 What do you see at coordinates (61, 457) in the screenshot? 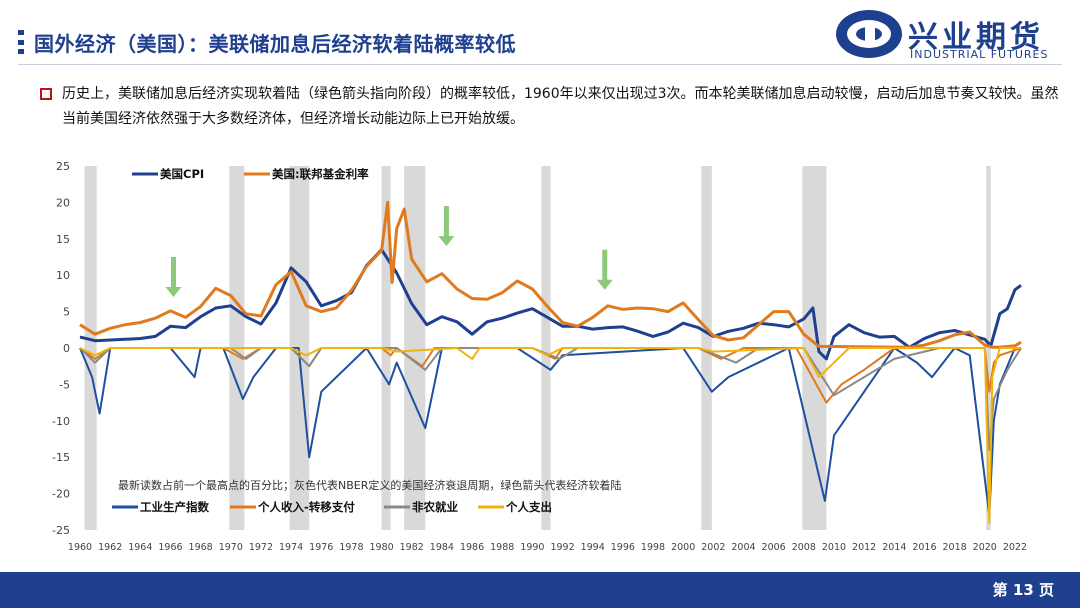
I see `y-tick-label-8: -15` at bounding box center [61, 457].